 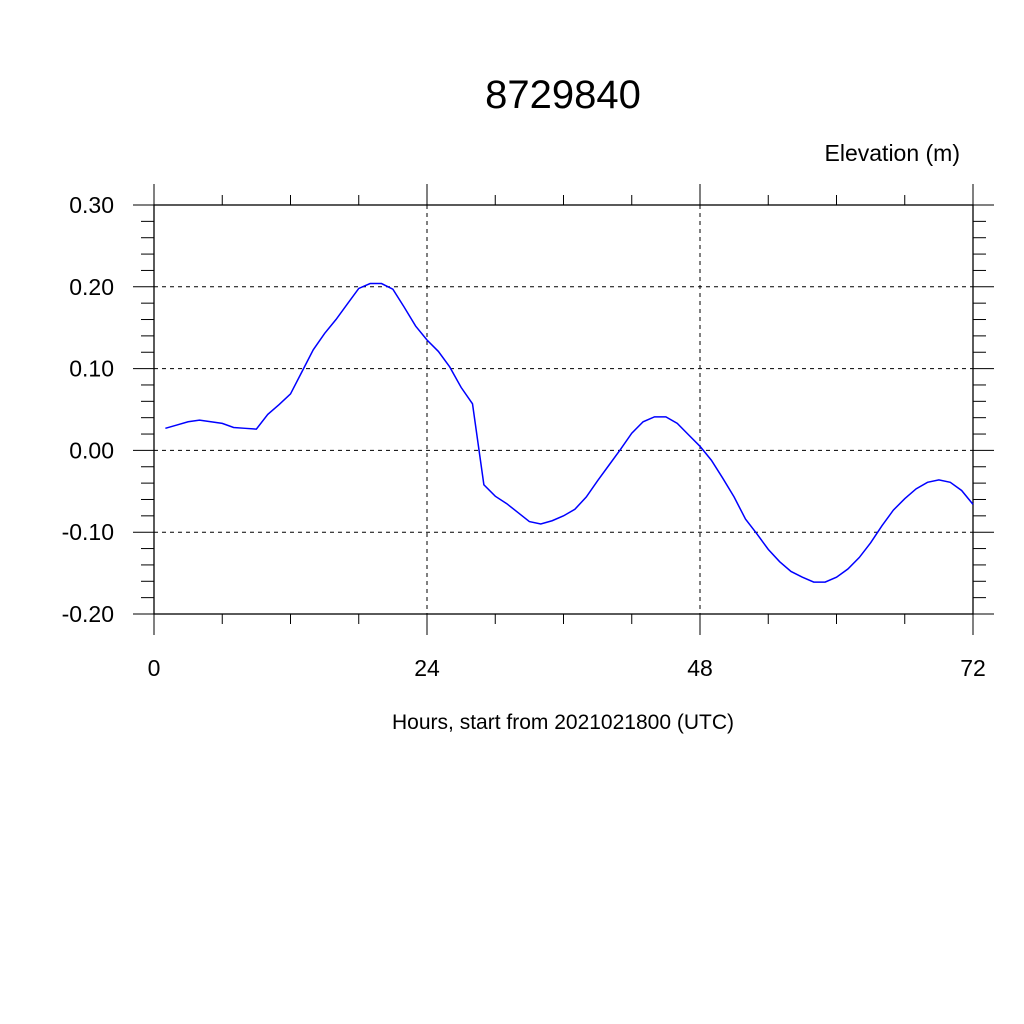 What do you see at coordinates (88, 409) in the screenshot?
I see `y-tick-labels: 0.30 0.20 0.10 0.00 -0.10 -0.20` at bounding box center [88, 409].